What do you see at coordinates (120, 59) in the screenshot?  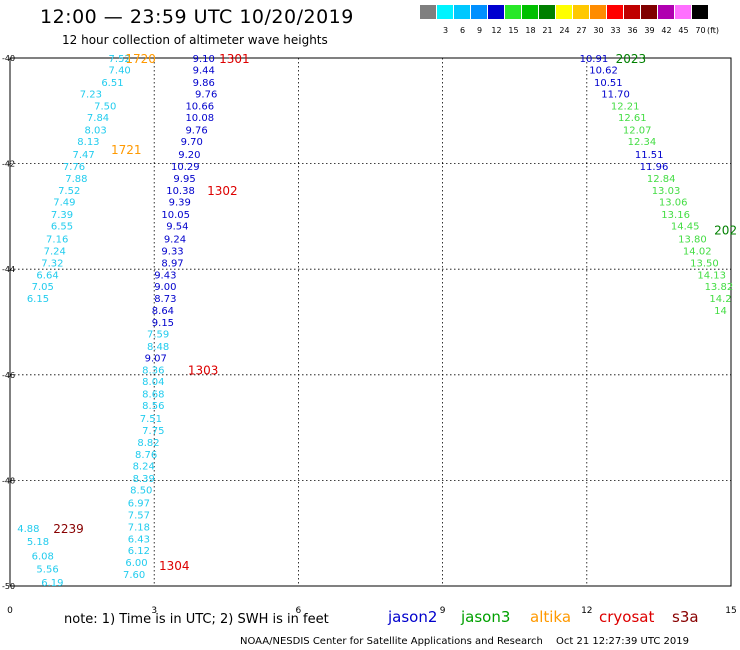 I see `swh-value-label: 7.52` at bounding box center [120, 59].